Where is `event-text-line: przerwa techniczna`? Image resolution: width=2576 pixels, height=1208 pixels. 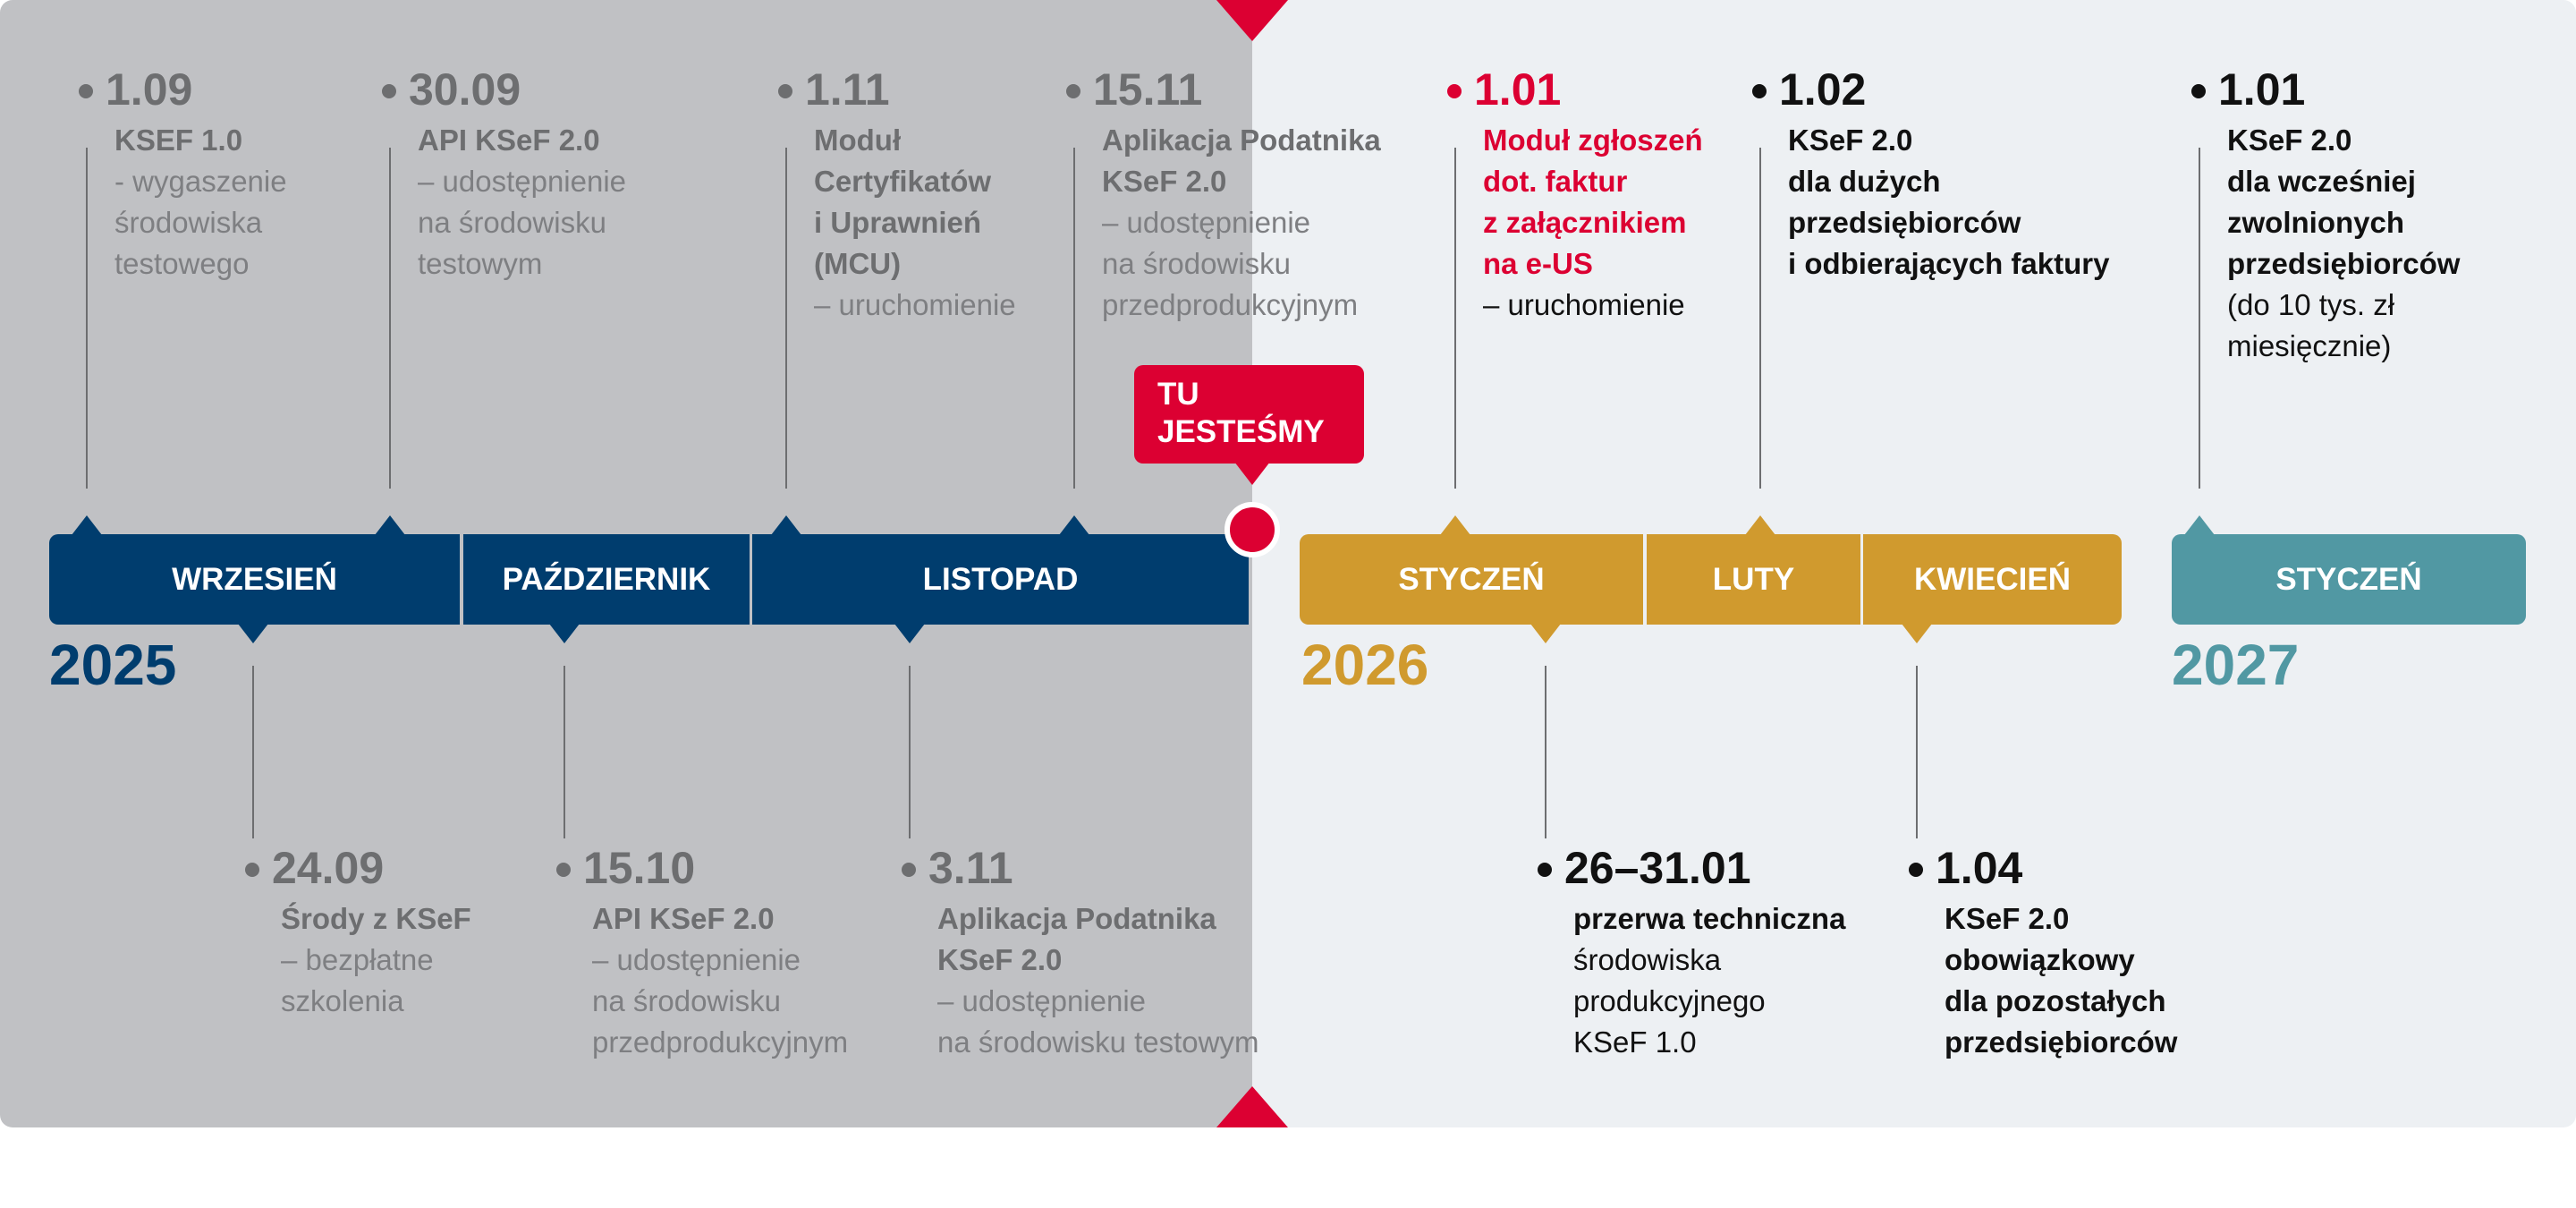 event-text-line: przerwa techniczna is located at coordinates (1709, 919).